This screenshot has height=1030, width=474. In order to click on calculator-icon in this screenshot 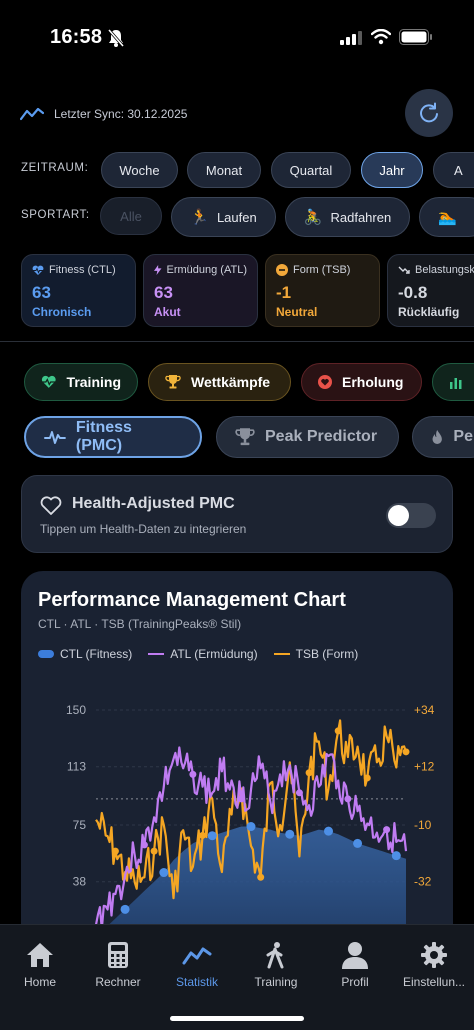, I will do `click(118, 955)`.